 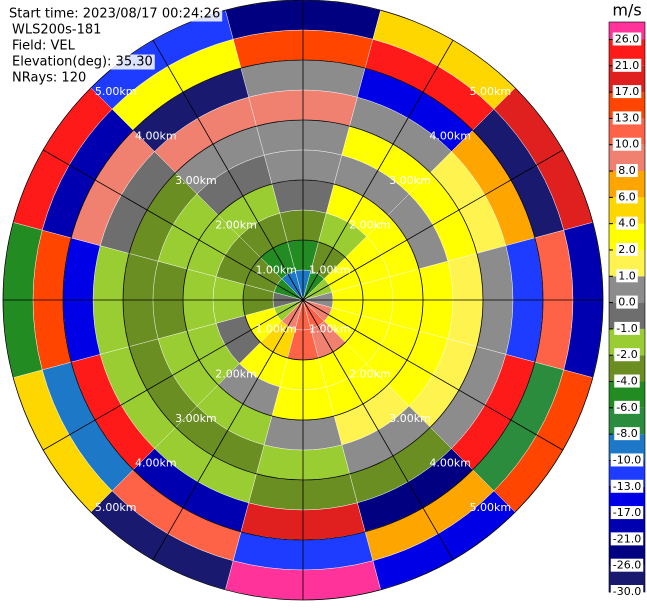 I want to click on colorbar-tick-label: 1.0, so click(x=627, y=275).